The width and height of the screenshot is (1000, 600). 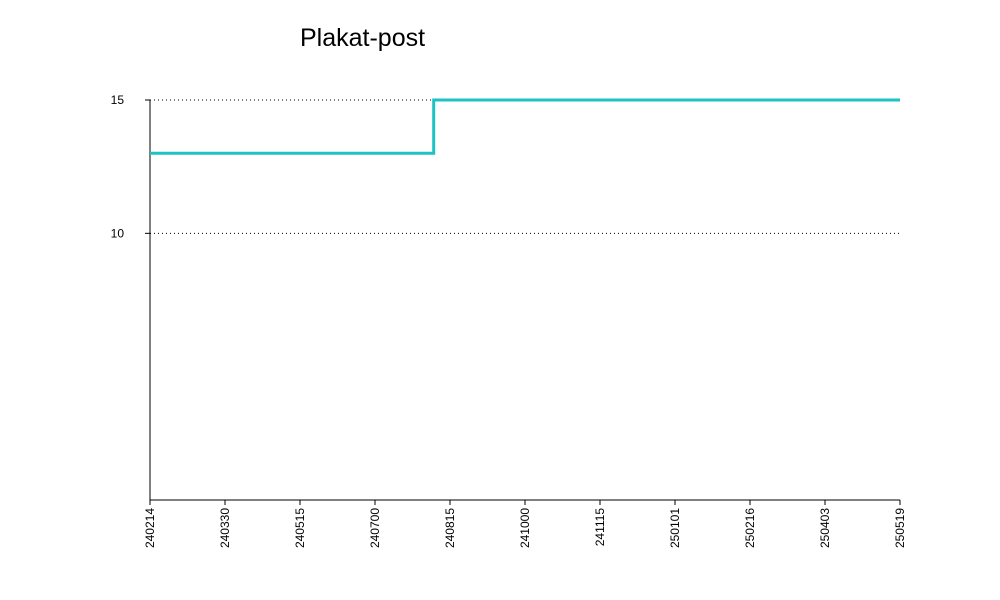 I want to click on x-tick-label: 241000, so click(x=525, y=528).